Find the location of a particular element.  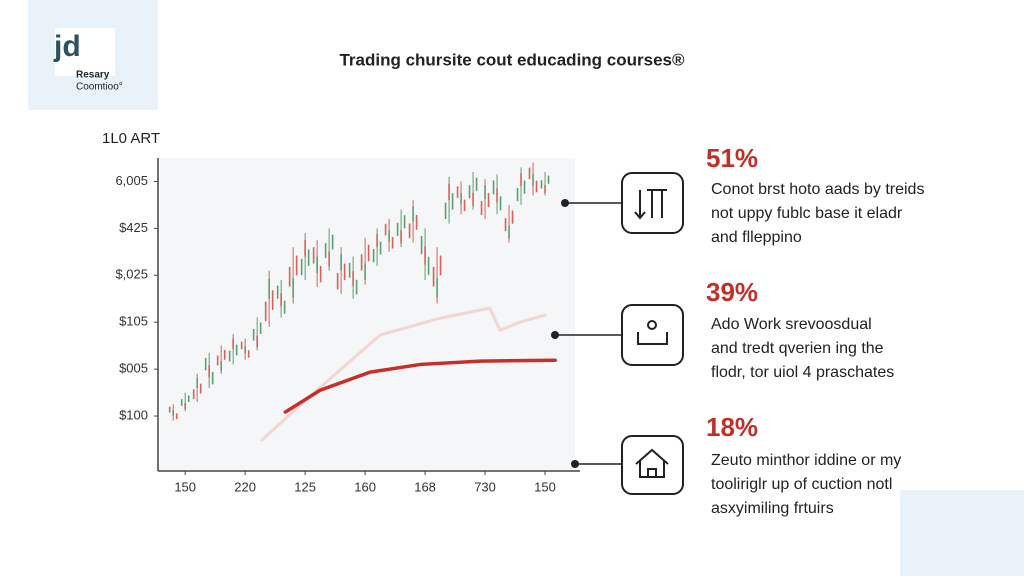

icon-box is located at coordinates (652, 465).